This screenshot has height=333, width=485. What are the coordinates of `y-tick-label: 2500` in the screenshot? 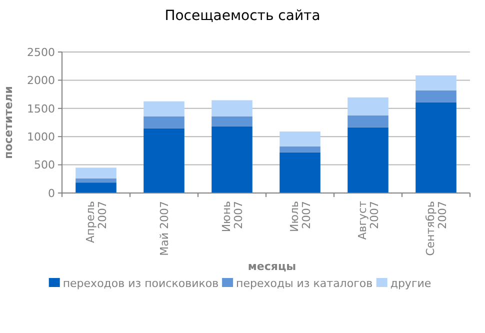 It's located at (41, 52).